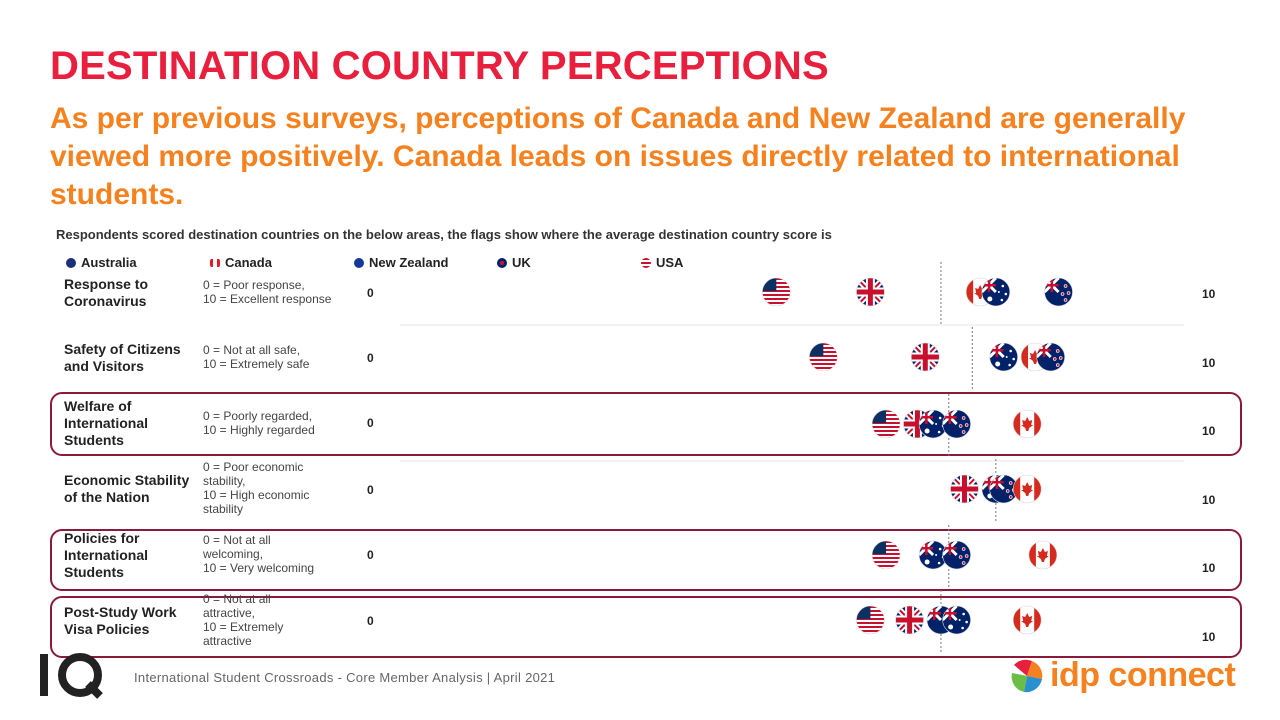  What do you see at coordinates (104, 366) in the screenshot?
I see `row-label-line: and Visitors` at bounding box center [104, 366].